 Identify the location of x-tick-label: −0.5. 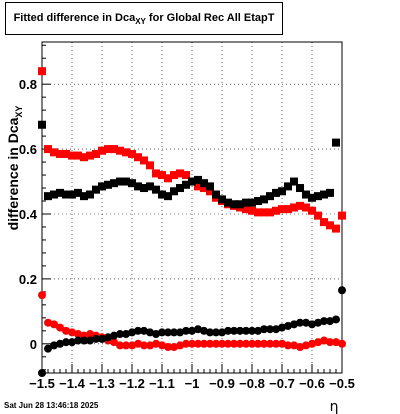
(342, 383).